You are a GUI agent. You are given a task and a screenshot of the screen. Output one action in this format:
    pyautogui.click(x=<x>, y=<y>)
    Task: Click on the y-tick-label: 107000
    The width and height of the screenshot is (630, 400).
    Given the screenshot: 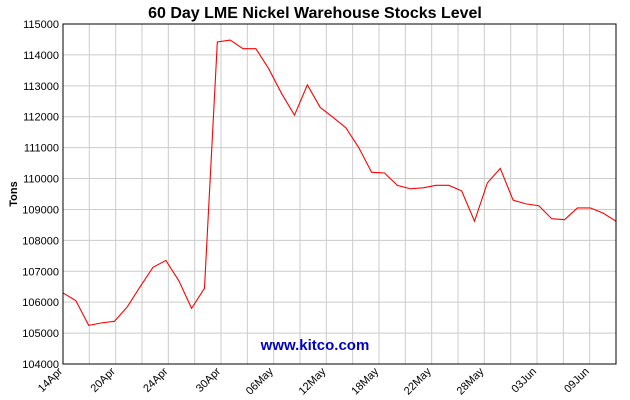 What is the action you would take?
    pyautogui.click(x=40, y=272)
    